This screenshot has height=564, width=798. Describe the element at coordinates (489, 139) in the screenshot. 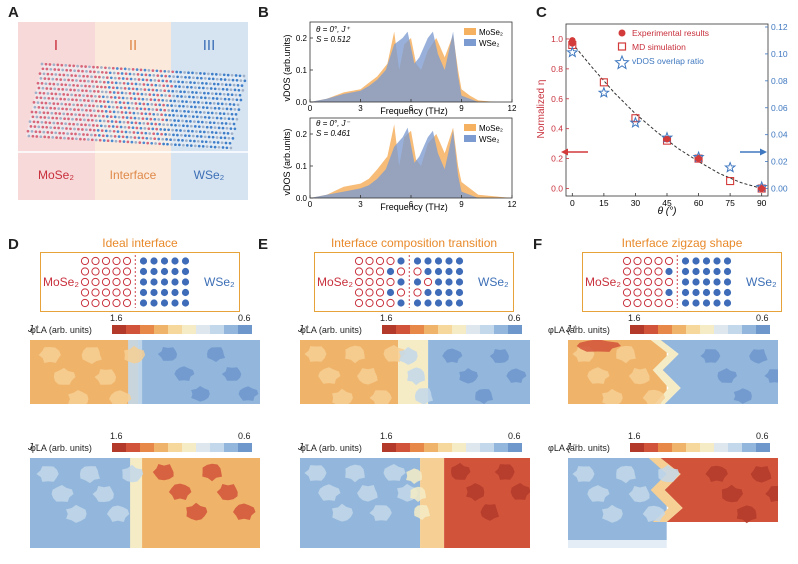

I see `legend-bottom-wse2: WSe₂` at that location.